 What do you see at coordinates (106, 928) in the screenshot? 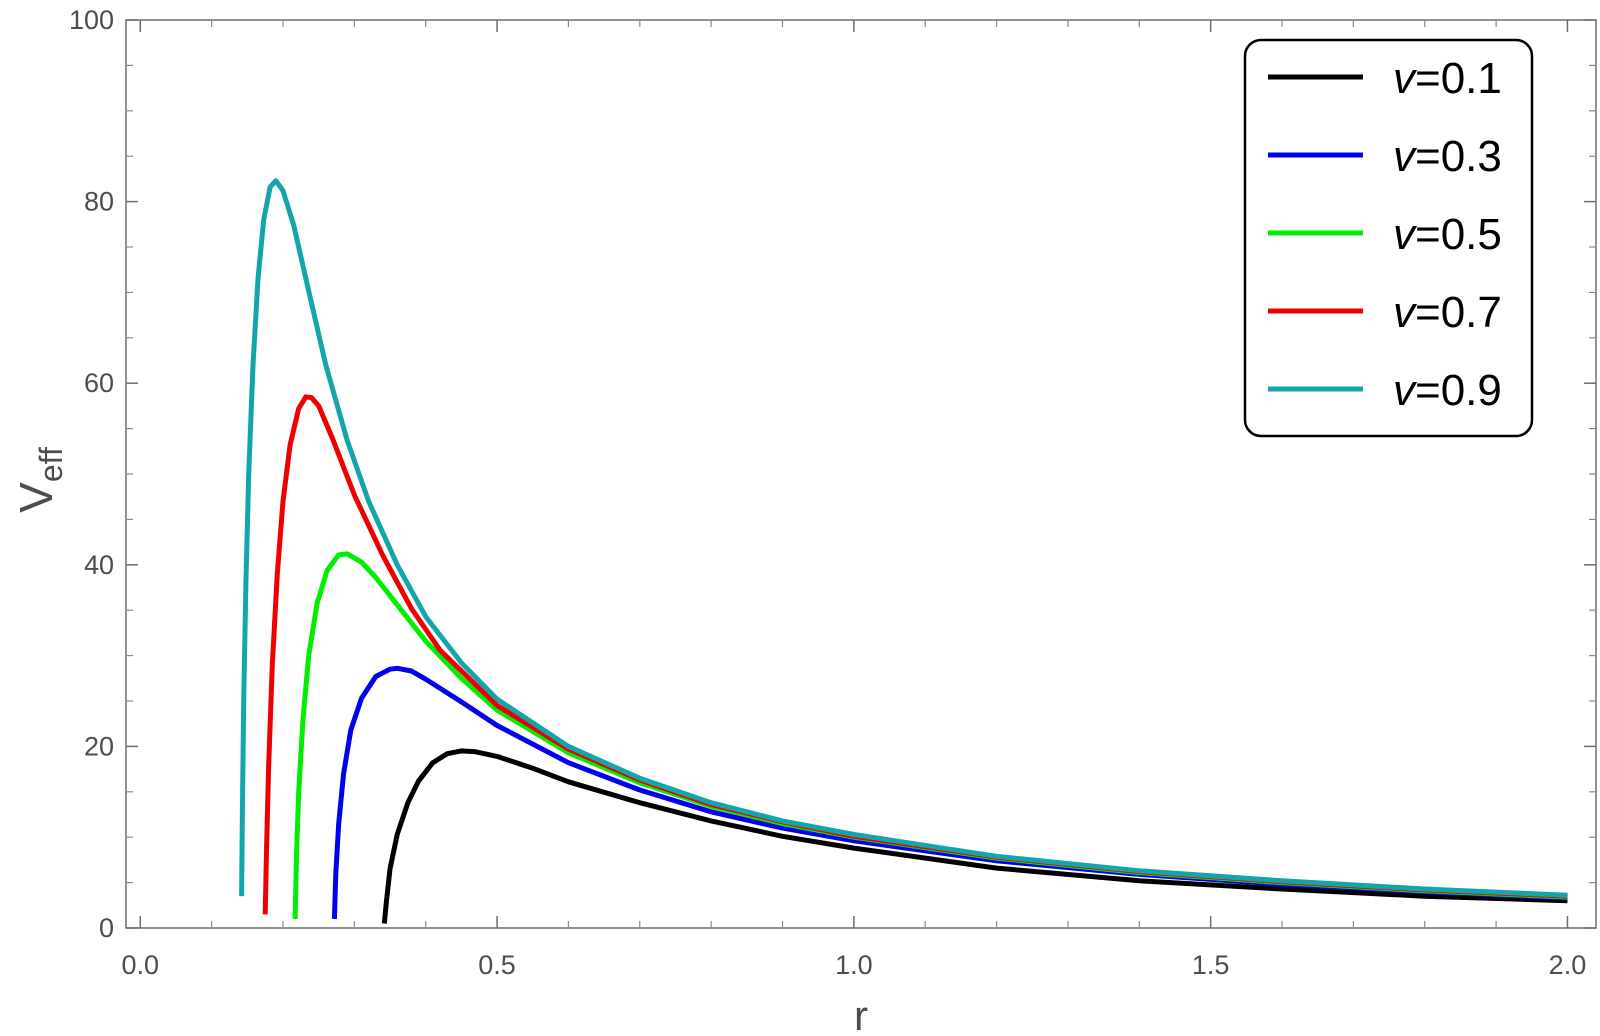
I see `y-tick-label: 0` at bounding box center [106, 928].